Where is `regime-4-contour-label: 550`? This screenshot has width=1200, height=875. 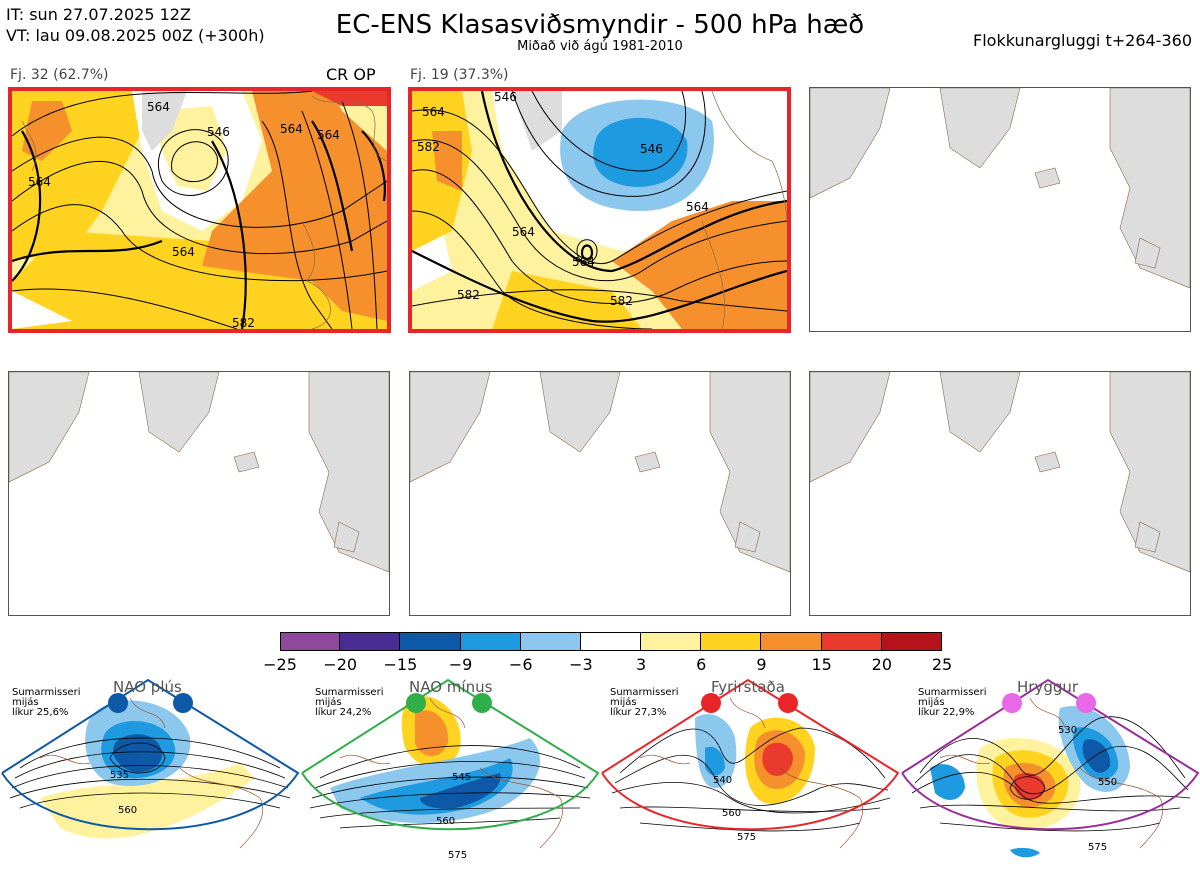 regime-4-contour-label: 550 is located at coordinates (1107, 782).